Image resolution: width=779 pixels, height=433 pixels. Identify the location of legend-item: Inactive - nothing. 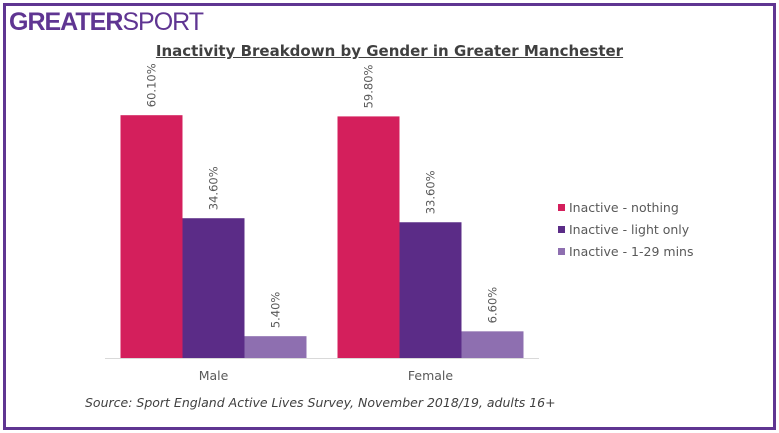
(626, 207).